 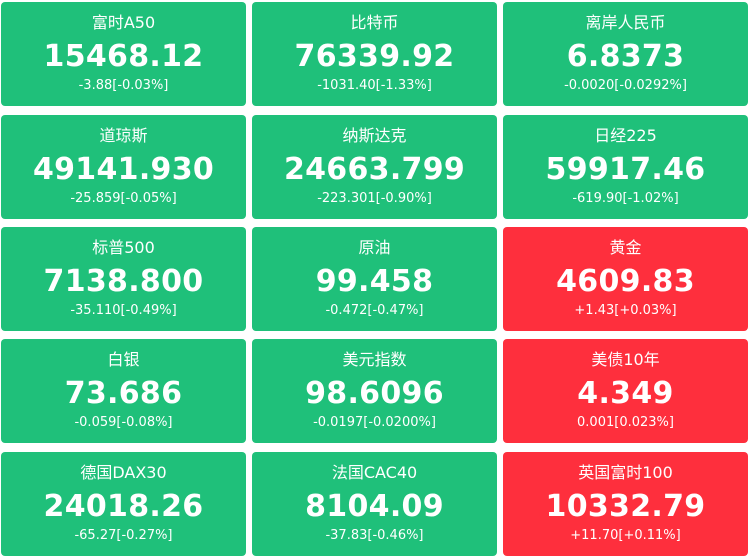 I want to click on quote-price: 24018.26, so click(x=123, y=506).